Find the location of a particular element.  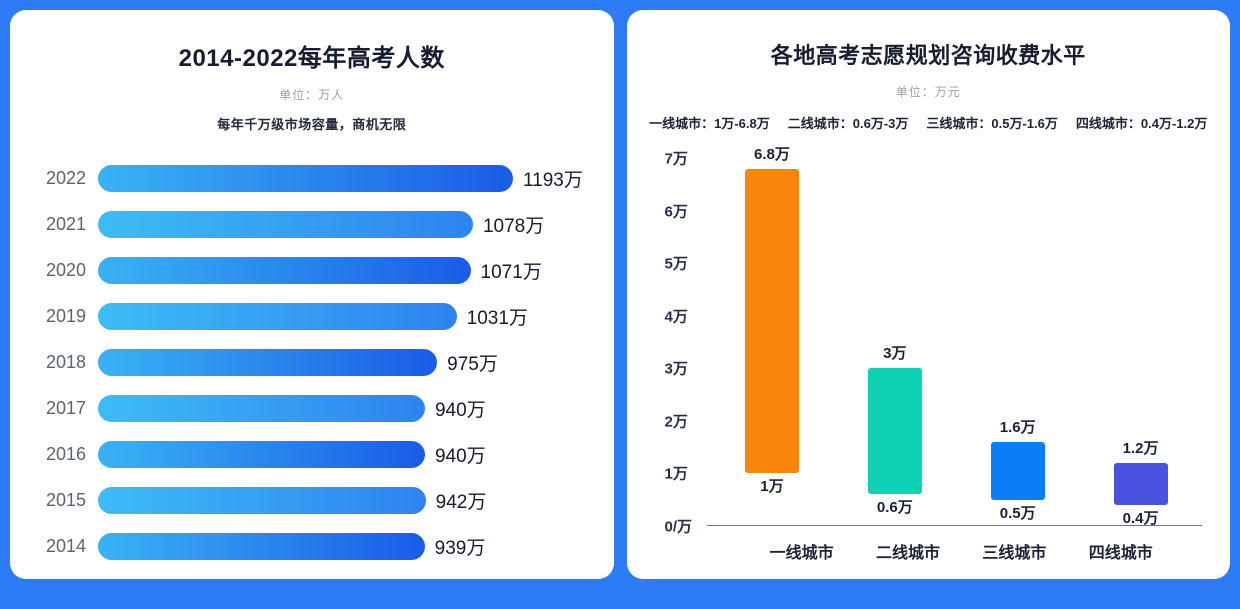

bar-row: 2018 975万 is located at coordinates (325, 362).